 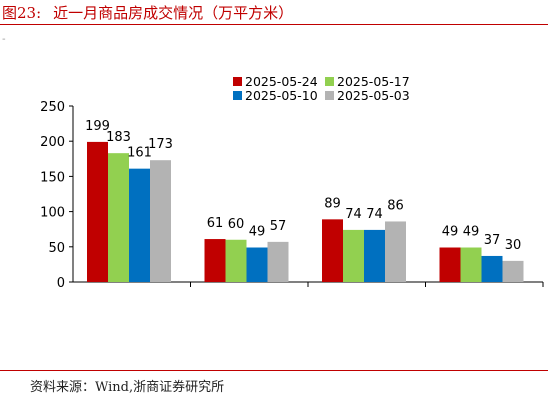 I want to click on y-tick-label: 250, so click(x=52, y=107).